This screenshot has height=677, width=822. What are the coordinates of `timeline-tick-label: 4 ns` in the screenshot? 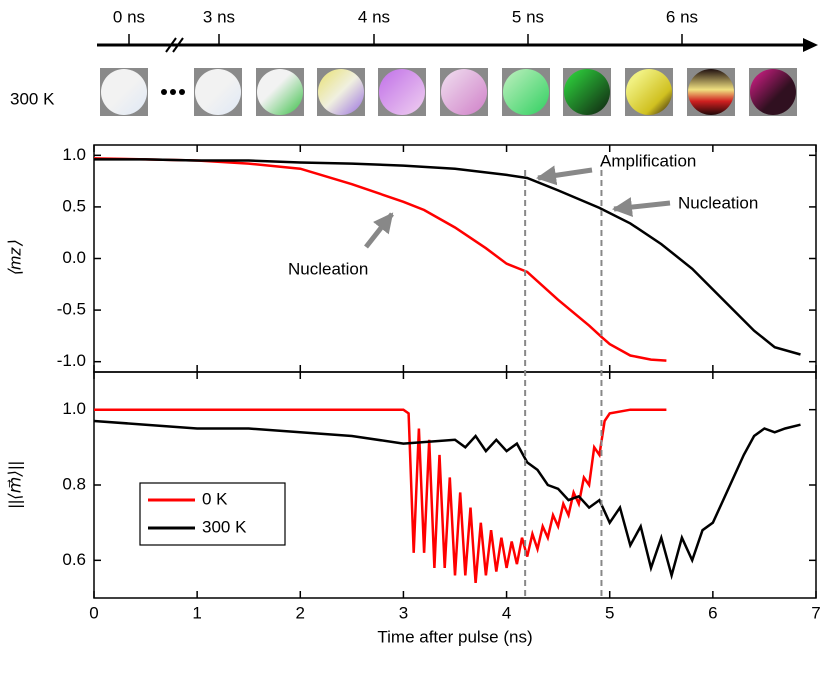 It's located at (374, 16).